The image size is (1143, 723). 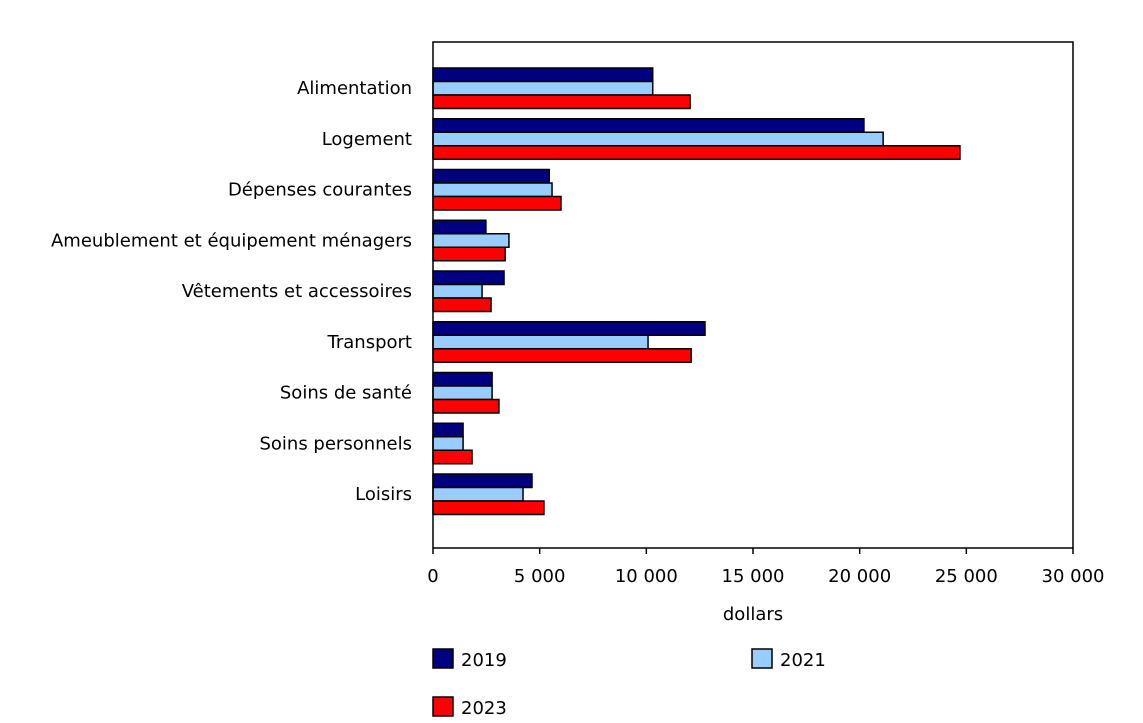 I want to click on x-tick-label: 30 000, so click(x=1073, y=576).